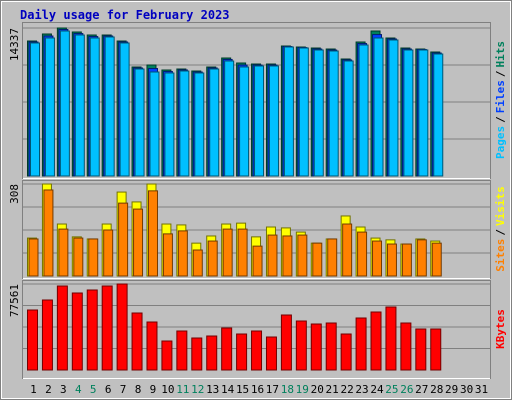  I want to click on x-tick-label: 25, so click(391, 389).